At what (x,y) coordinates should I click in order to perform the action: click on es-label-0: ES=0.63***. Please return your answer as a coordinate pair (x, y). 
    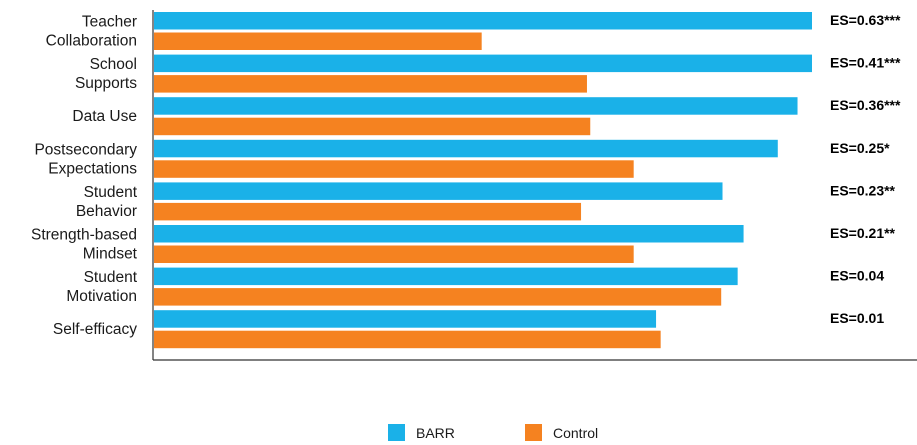
    Looking at the image, I should click on (865, 20).